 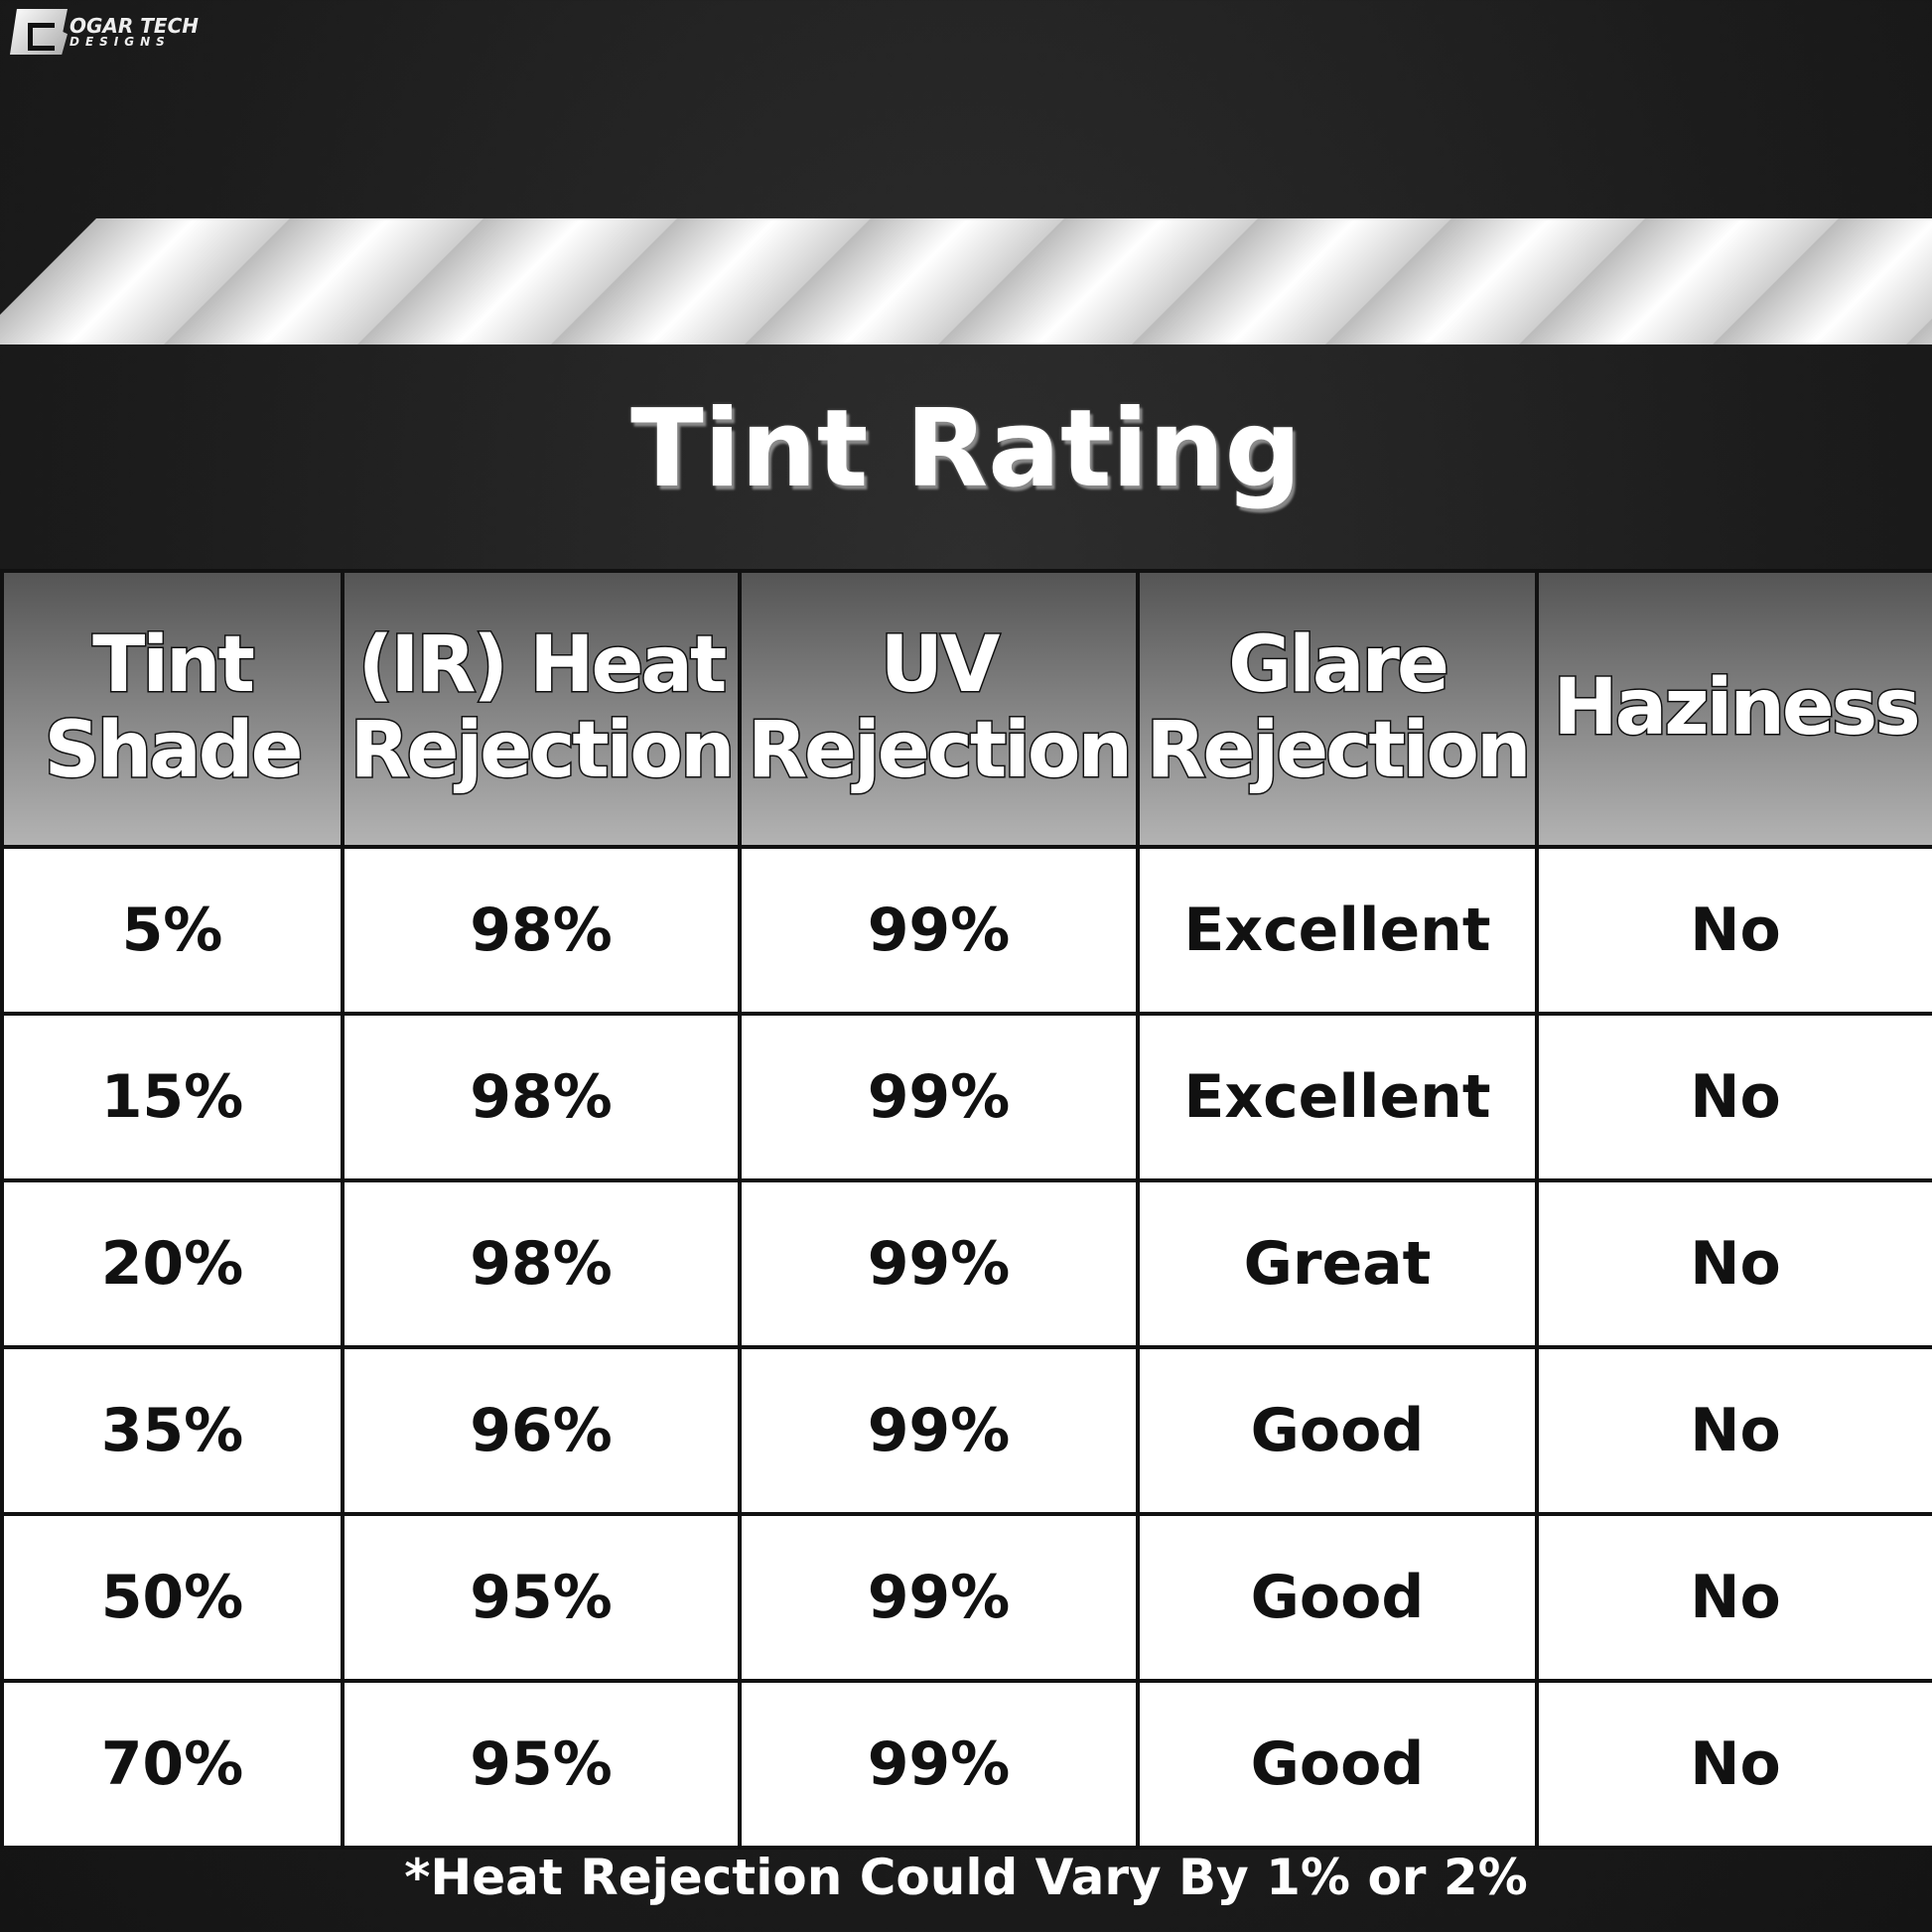 I want to click on column-header: Glare Rejection, so click(x=1337, y=709).